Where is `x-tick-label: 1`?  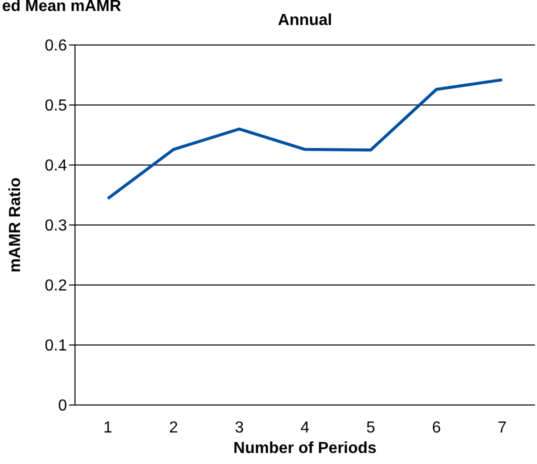
x-tick-label: 1 is located at coordinates (107, 427).